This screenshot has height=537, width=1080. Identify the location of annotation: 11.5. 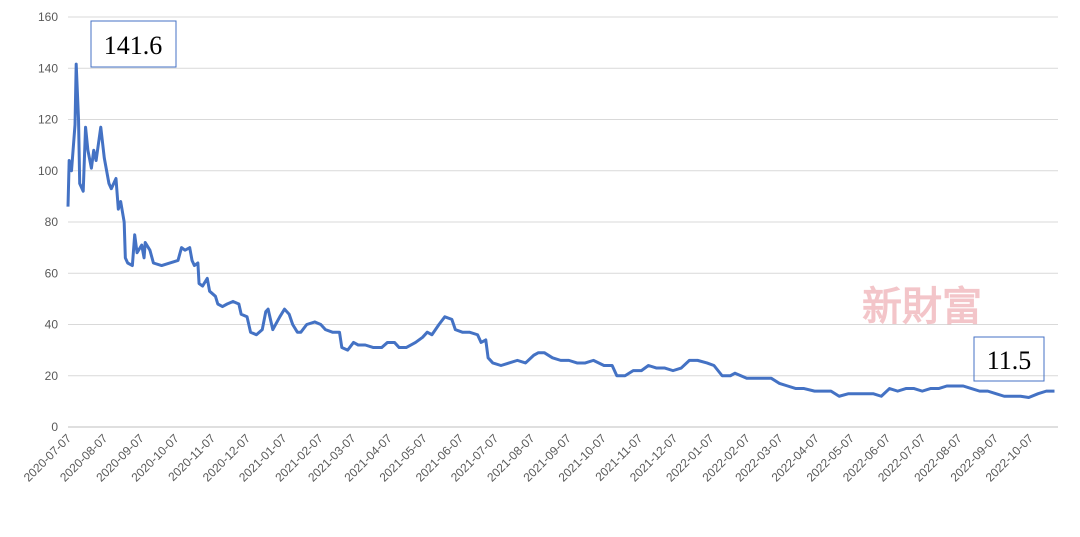
(1009, 360).